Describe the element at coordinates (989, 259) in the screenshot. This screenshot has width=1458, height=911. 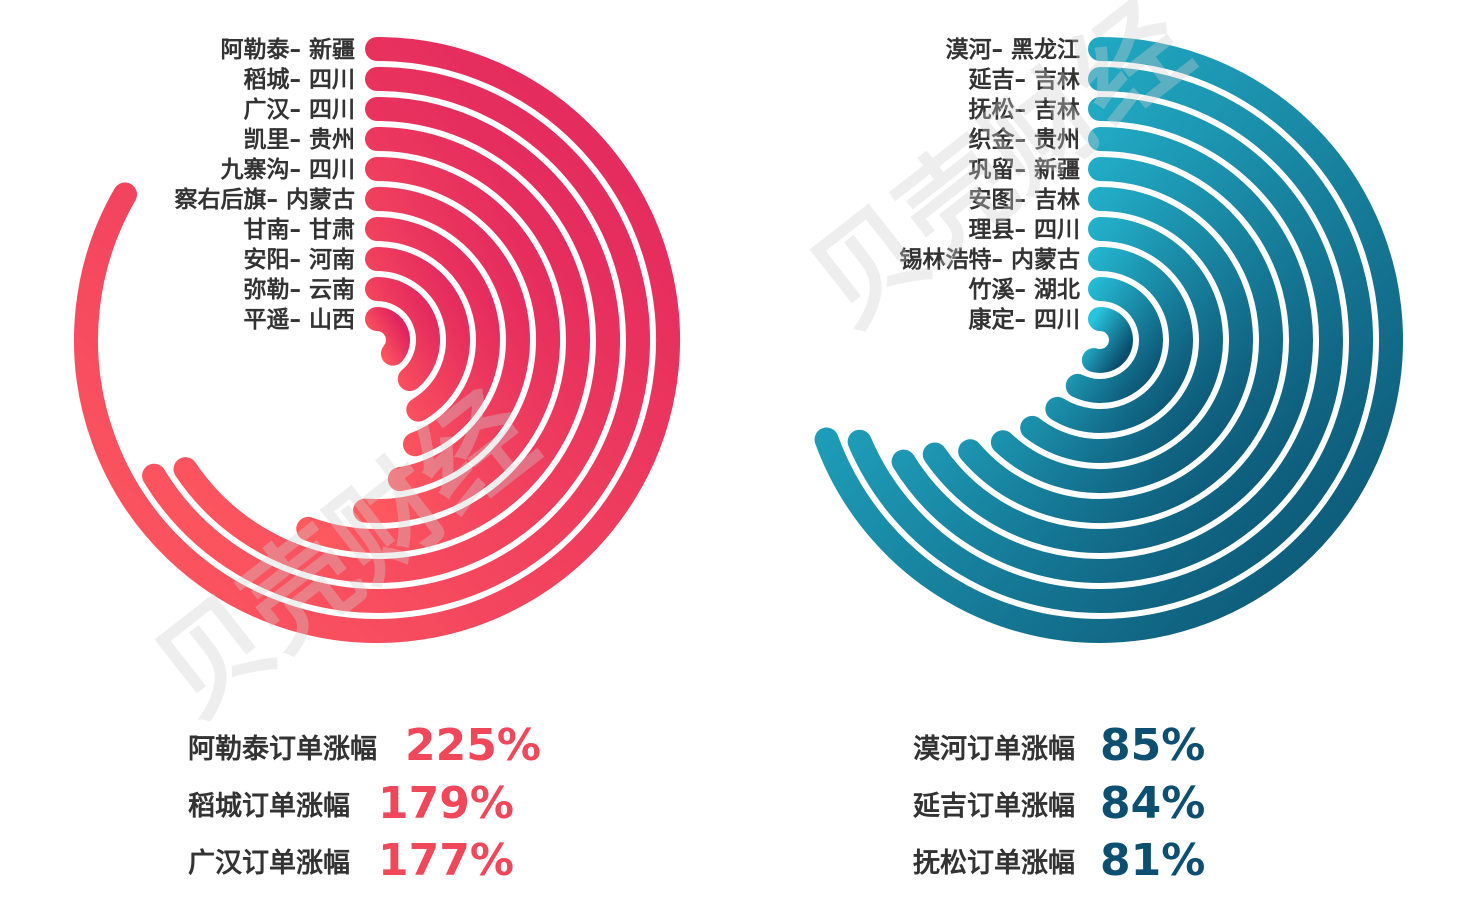
I see `category-label: 锡林浩特– 内蒙古` at that location.